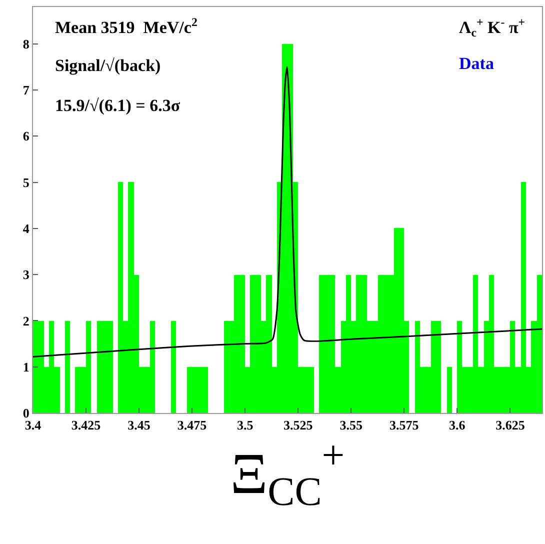 The height and width of the screenshot is (544, 545). Describe the element at coordinates (26, 90) in the screenshot. I see `y-tick-label: 7` at that location.